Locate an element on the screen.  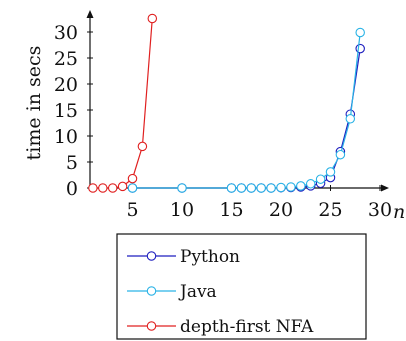
y-tick-label: 15 is located at coordinates (66, 111).